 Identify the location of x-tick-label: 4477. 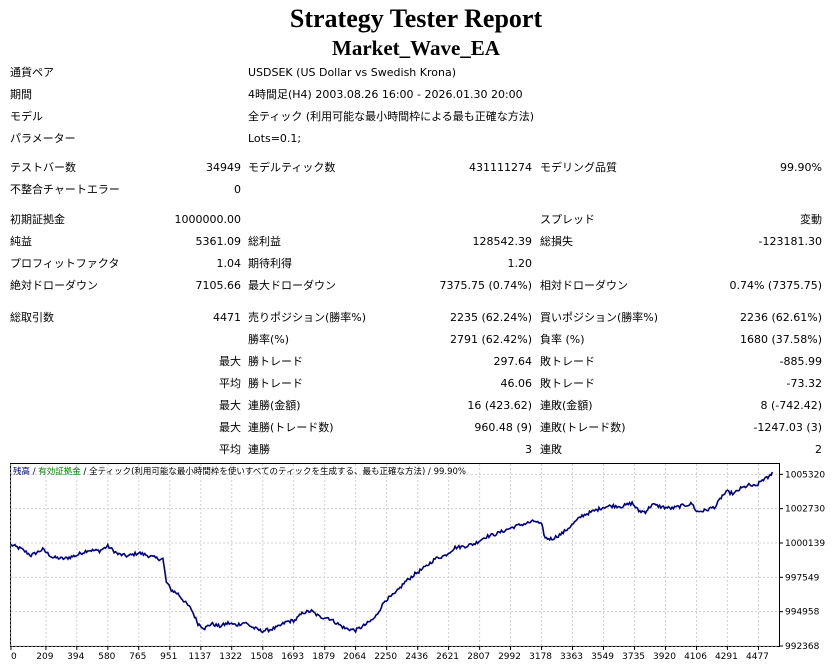
(757, 657).